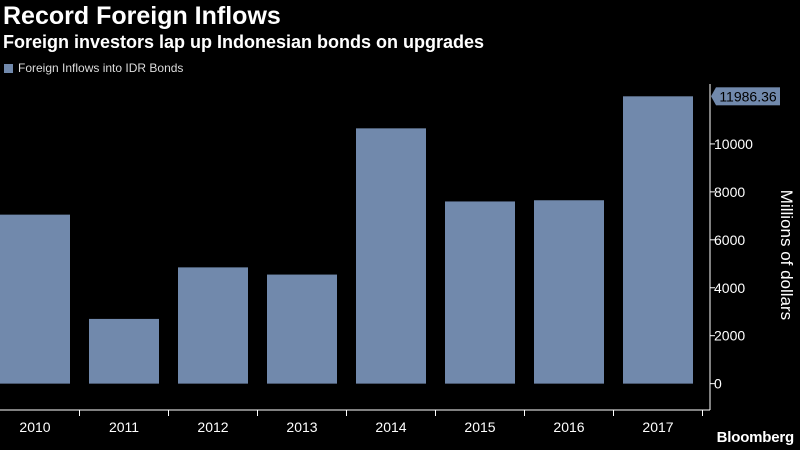 Image resolution: width=800 pixels, height=450 pixels. What do you see at coordinates (8, 68) in the screenshot?
I see `legend-swatch` at bounding box center [8, 68].